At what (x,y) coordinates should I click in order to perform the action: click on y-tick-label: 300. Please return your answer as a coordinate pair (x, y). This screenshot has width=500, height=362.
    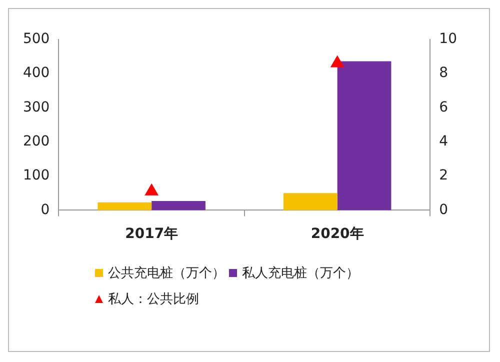
    Looking at the image, I should click on (36, 107).